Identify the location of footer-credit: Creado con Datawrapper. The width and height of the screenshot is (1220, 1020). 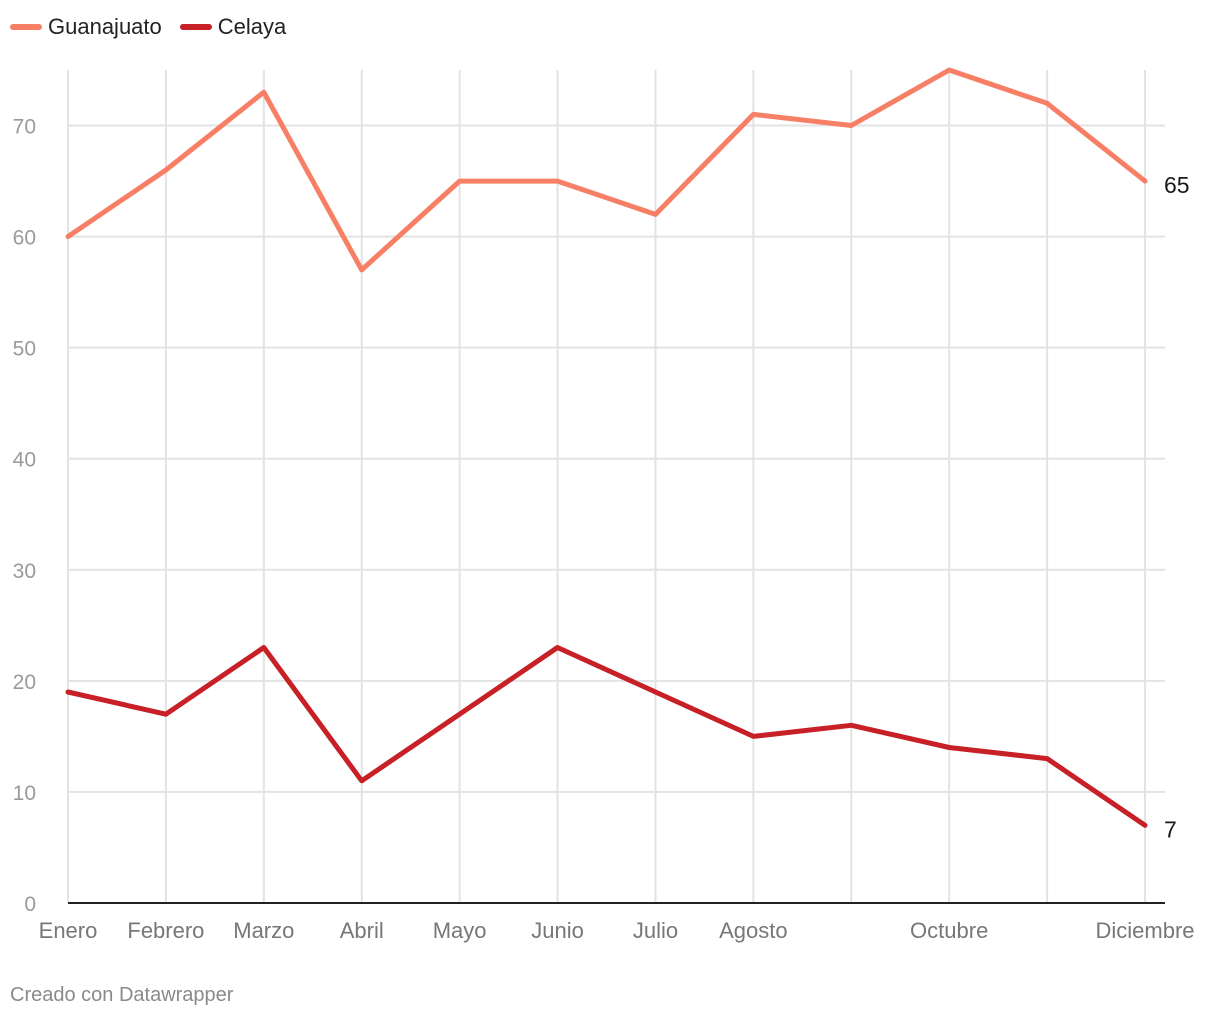
(122, 995).